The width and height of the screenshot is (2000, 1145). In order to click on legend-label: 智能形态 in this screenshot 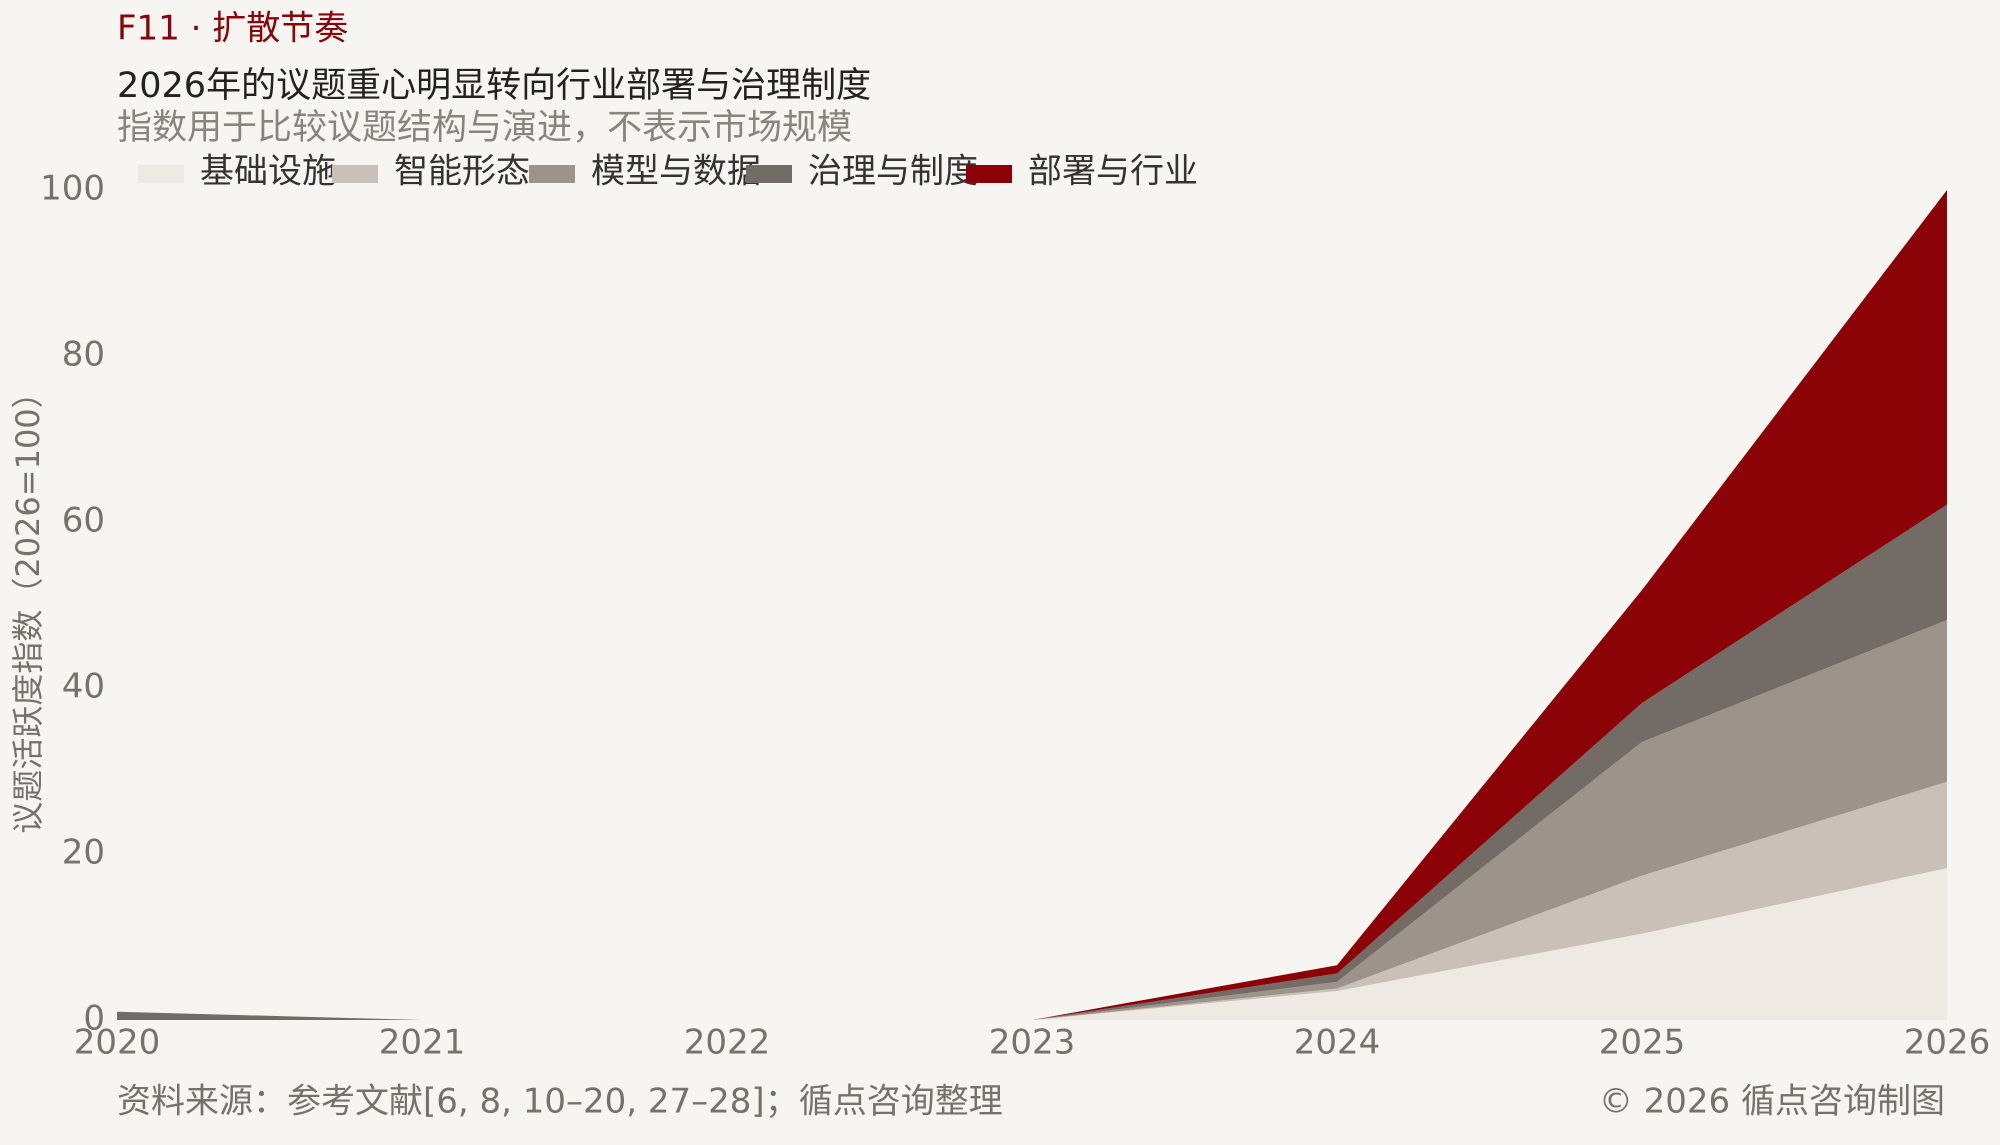, I will do `click(462, 172)`.